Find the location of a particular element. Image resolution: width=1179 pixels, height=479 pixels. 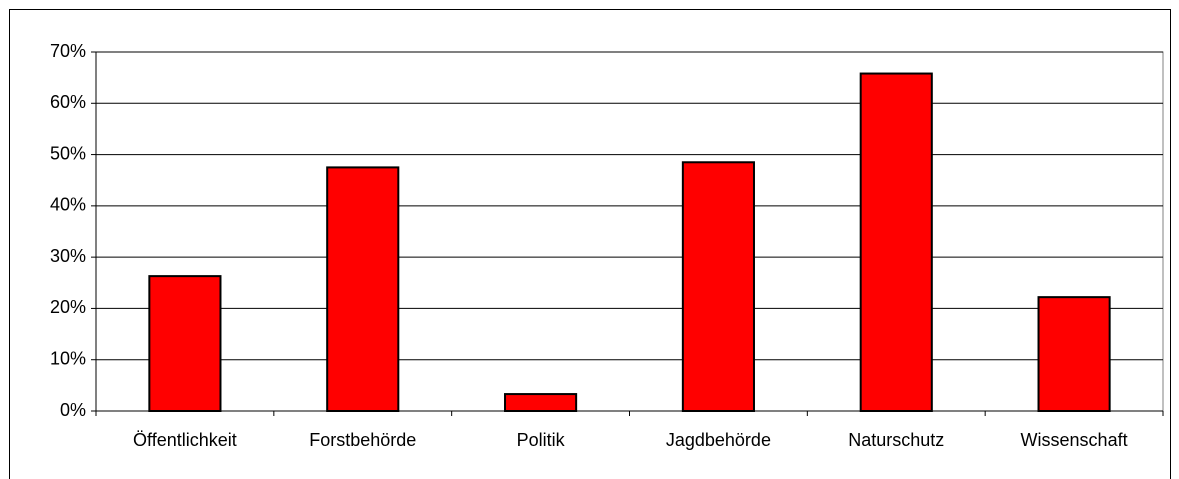

x-tick-label: Wissenschaft is located at coordinates (1074, 440).